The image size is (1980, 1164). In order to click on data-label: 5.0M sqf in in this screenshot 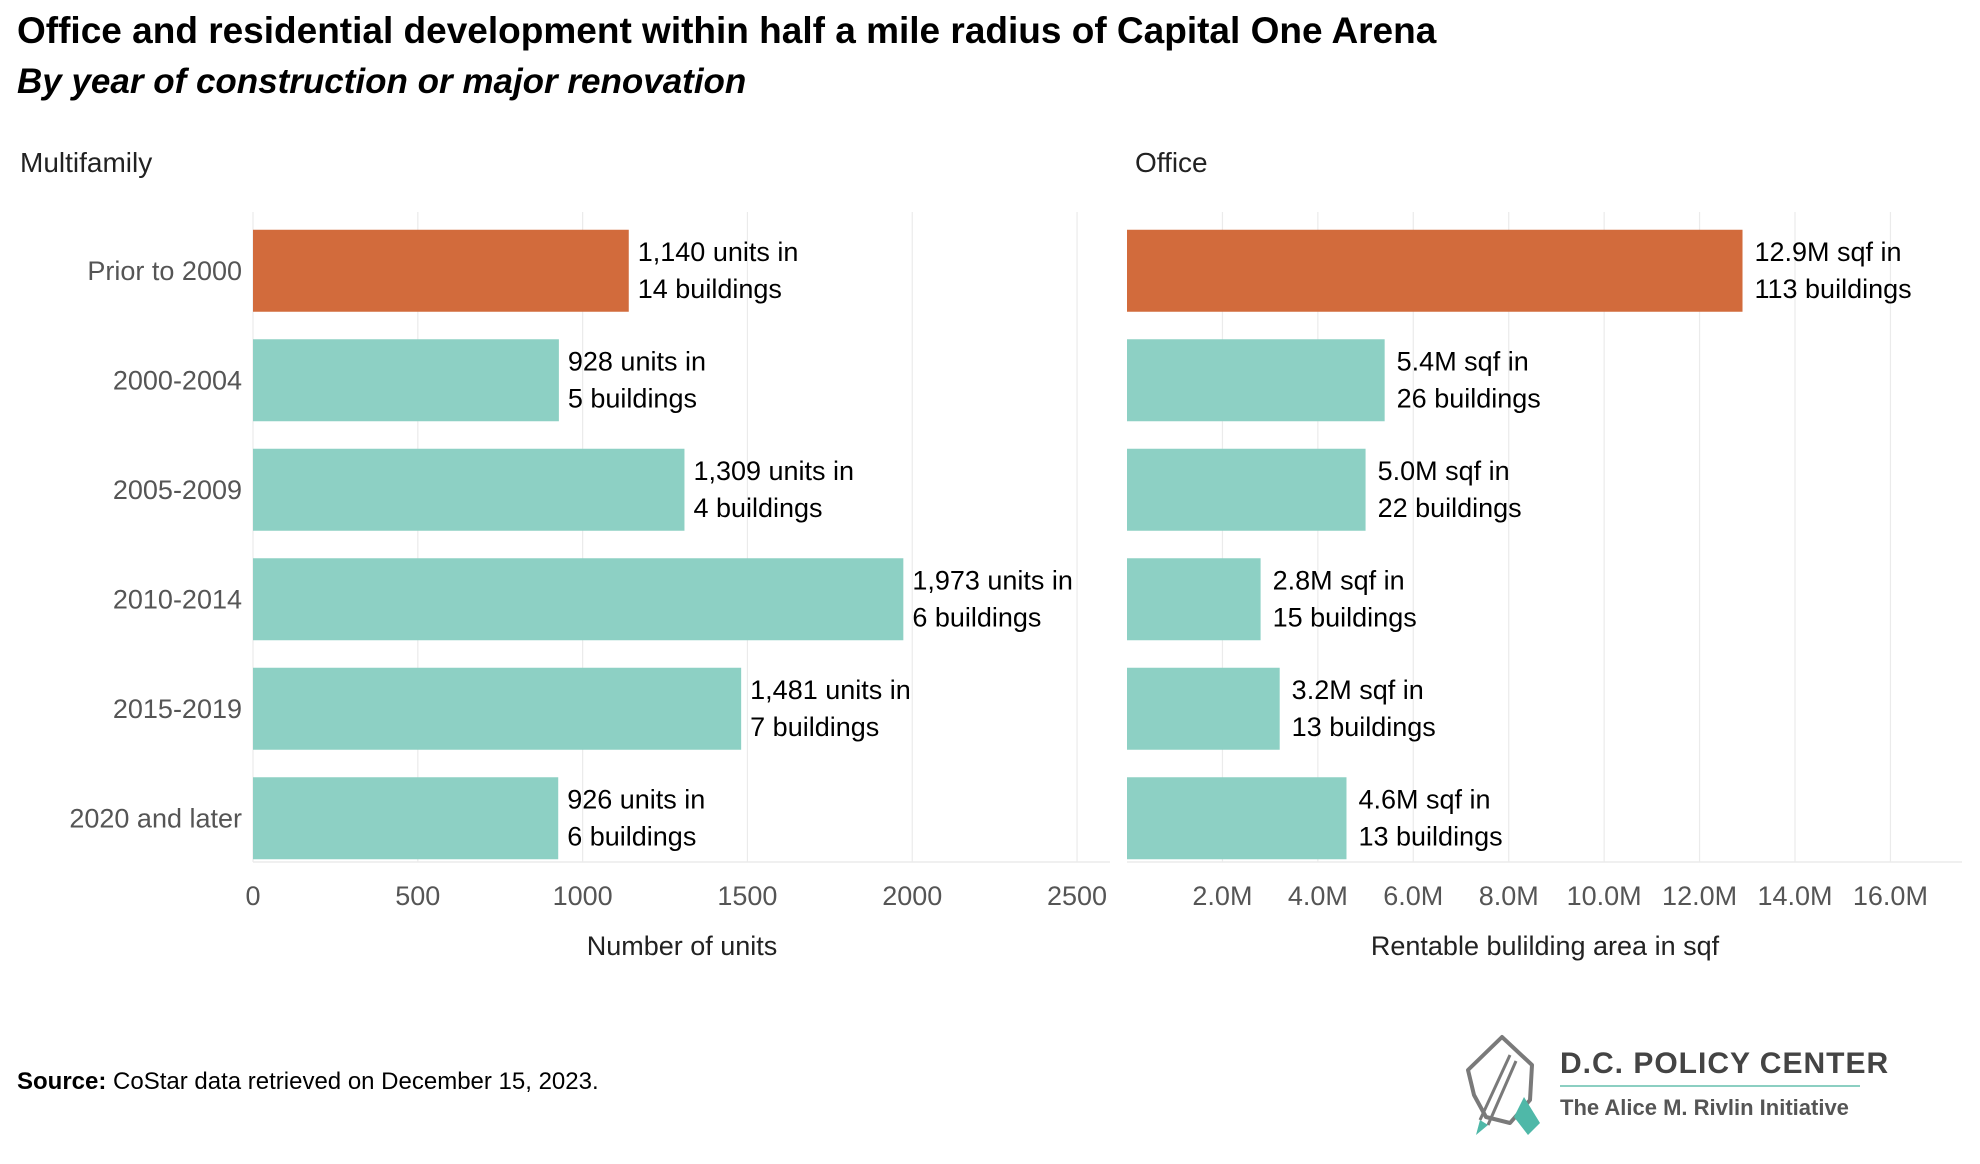, I will do `click(1444, 471)`.